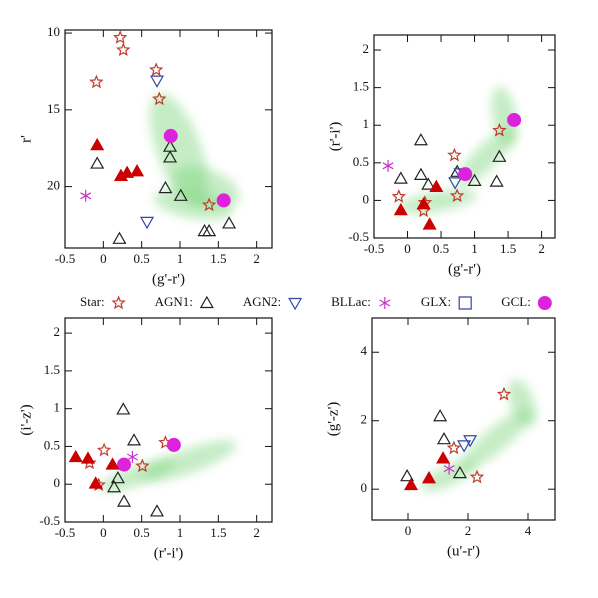 This screenshot has width=598, height=598. Describe the element at coordinates (26, 139) in the screenshot. I see `y-axis-label: r'` at that location.